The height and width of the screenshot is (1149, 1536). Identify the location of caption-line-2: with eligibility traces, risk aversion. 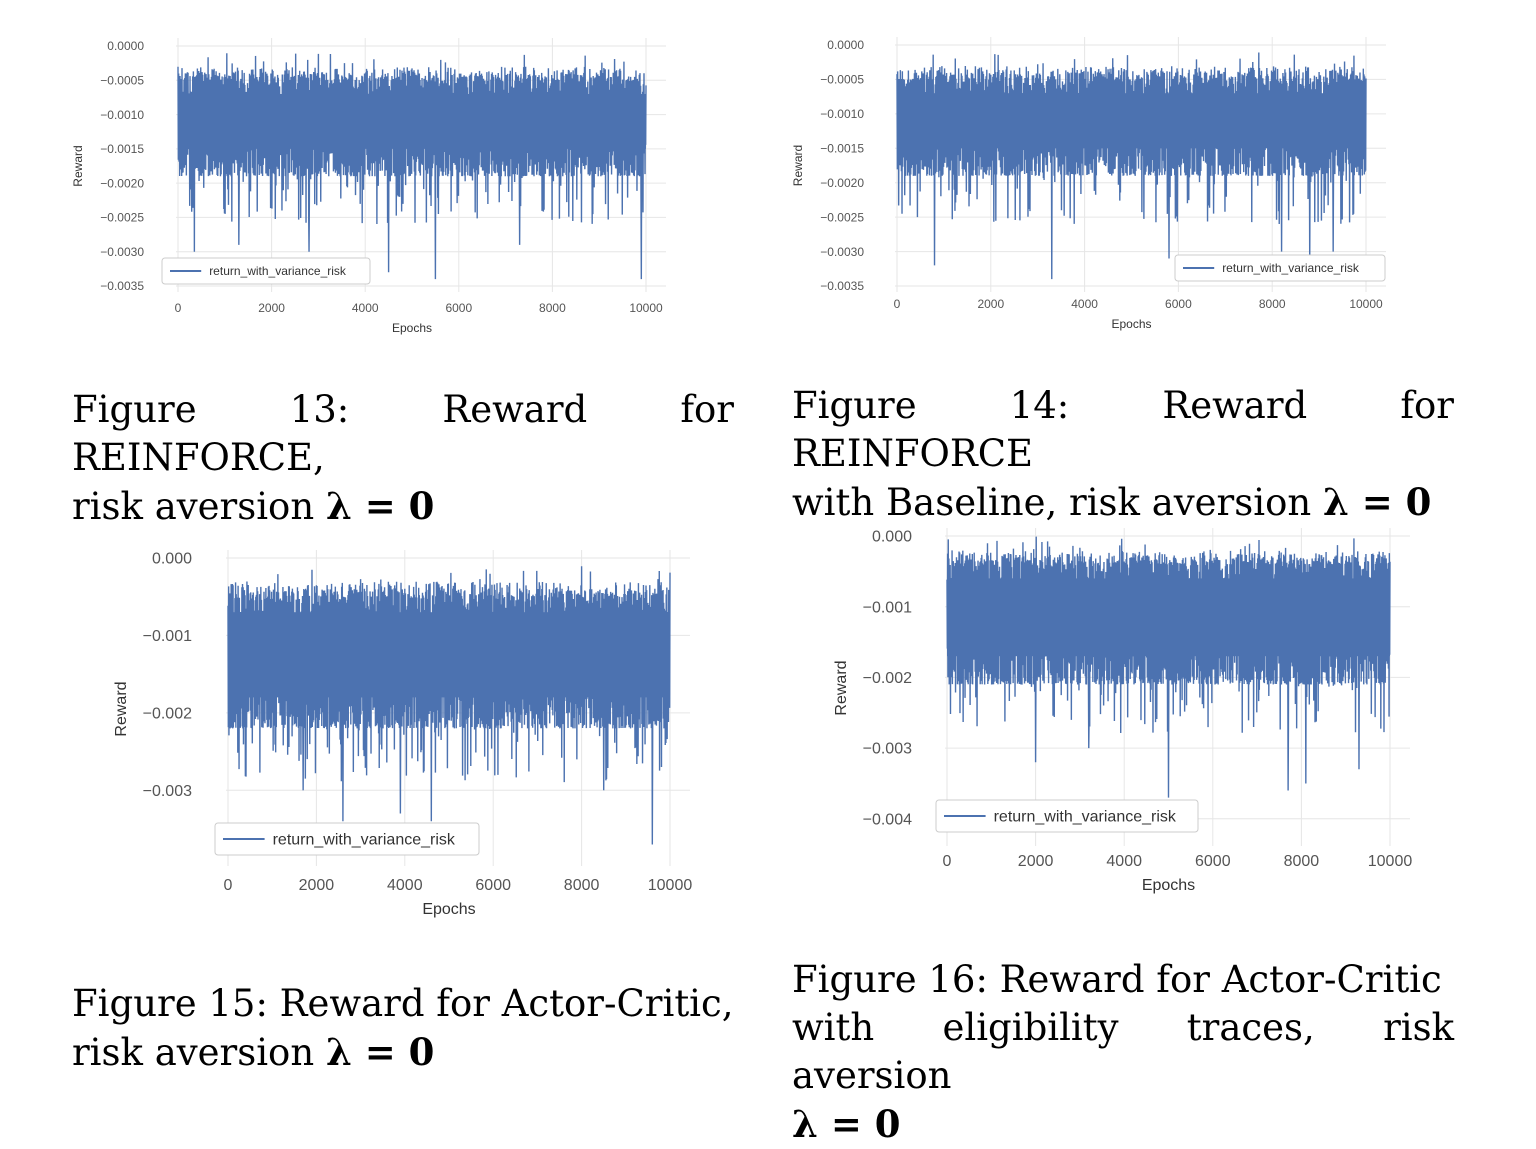
(1123, 1051).